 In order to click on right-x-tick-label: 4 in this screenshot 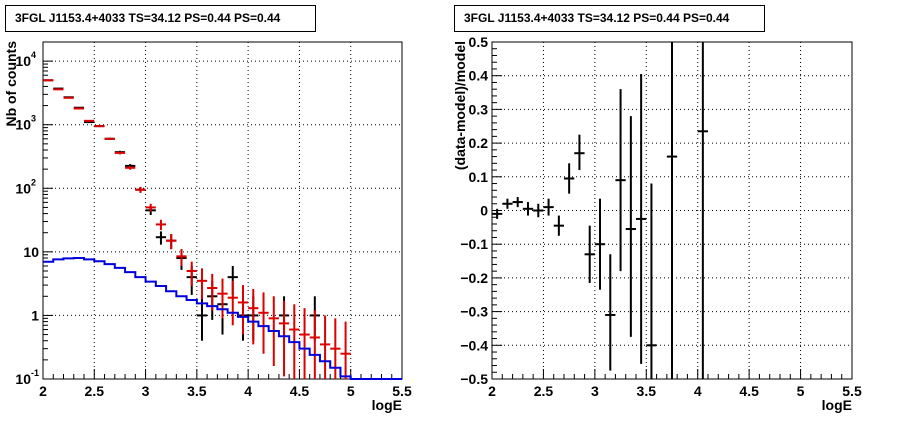, I will do `click(698, 391)`.